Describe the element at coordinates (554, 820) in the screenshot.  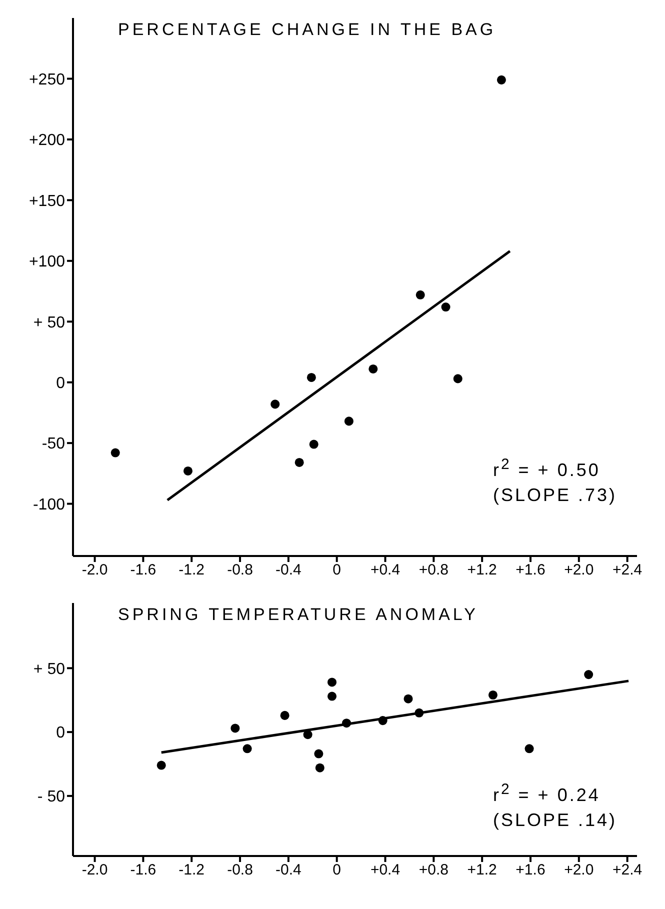
I see `annotation: (SLOPE .14)` at that location.